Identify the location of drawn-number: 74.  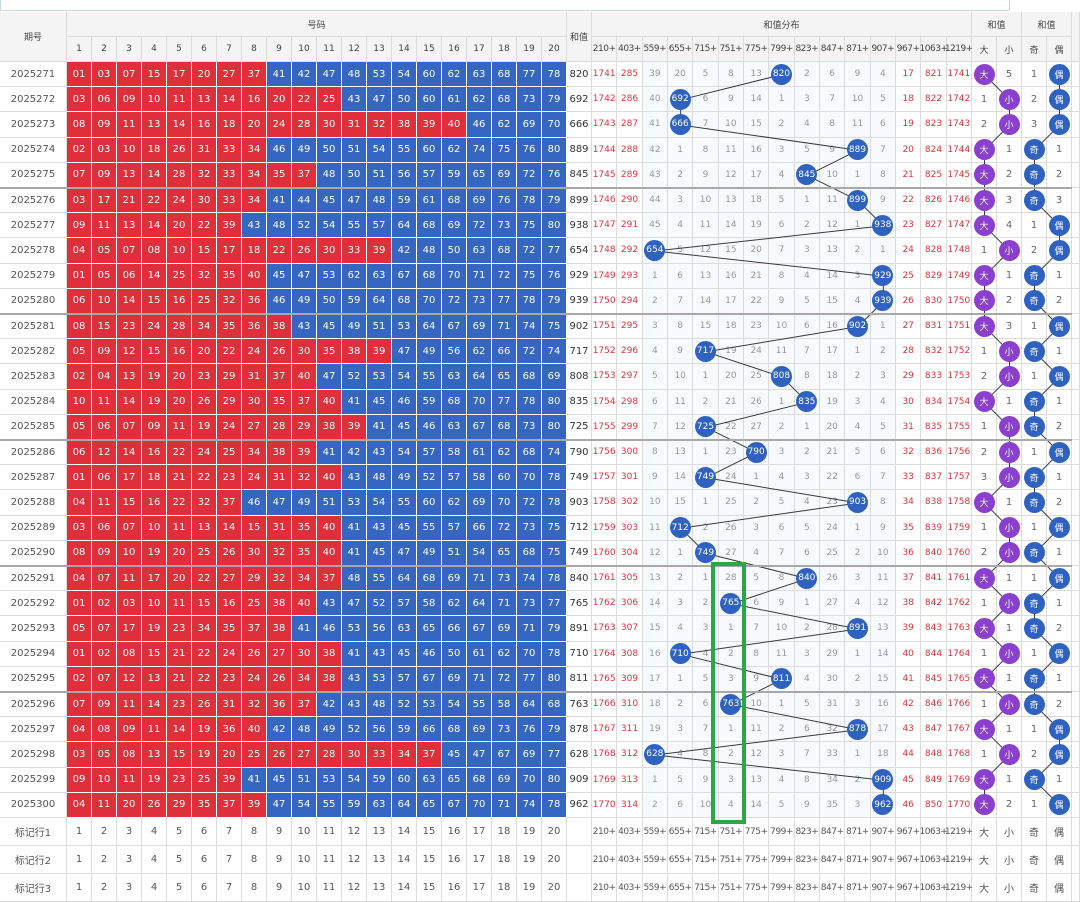
(529, 805).